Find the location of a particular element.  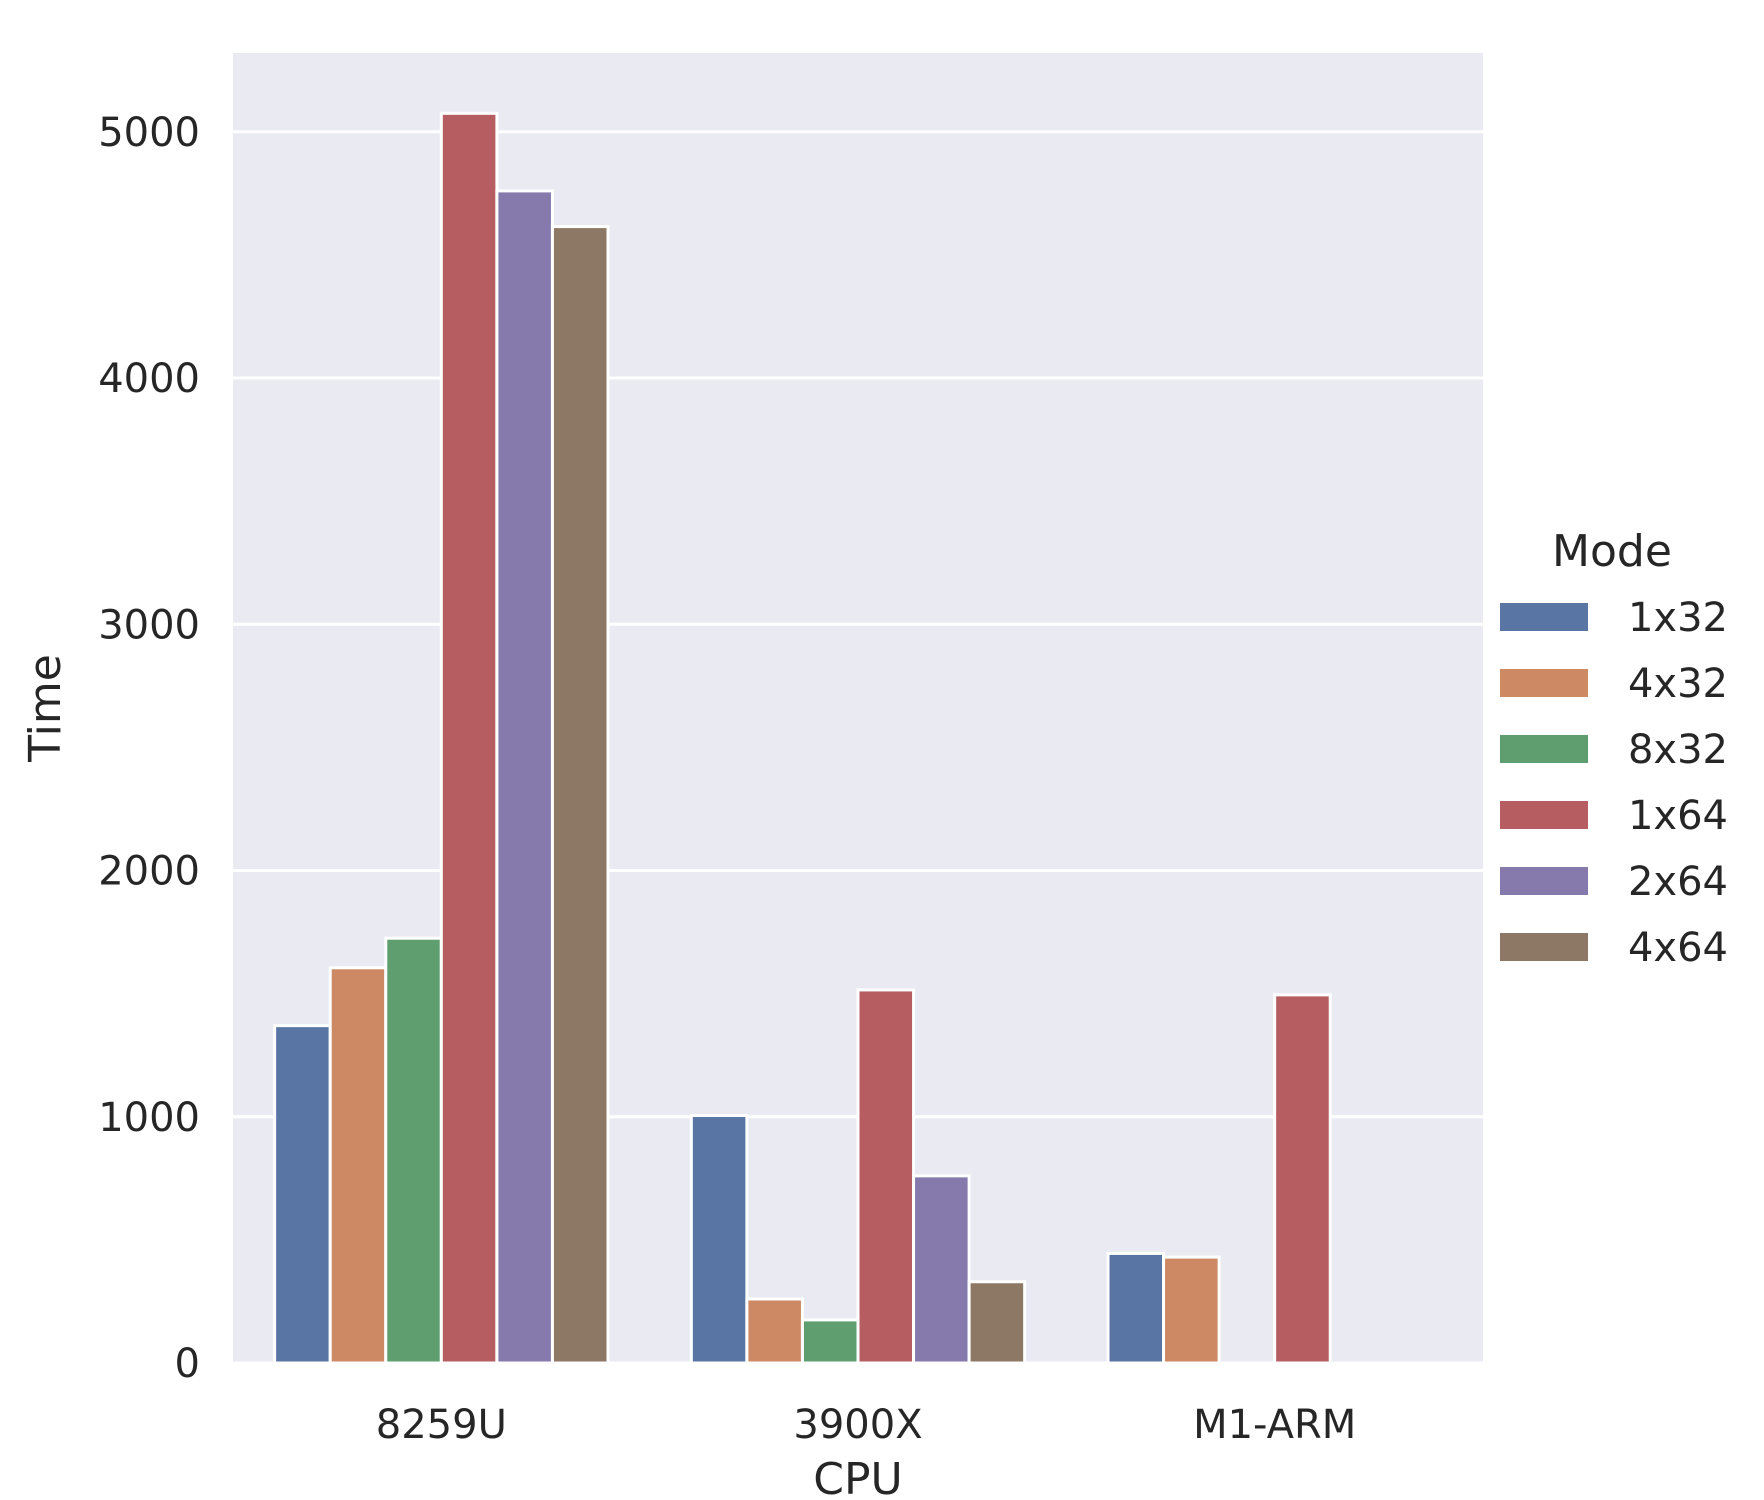

legend-label: 8x32 is located at coordinates (1678, 750).